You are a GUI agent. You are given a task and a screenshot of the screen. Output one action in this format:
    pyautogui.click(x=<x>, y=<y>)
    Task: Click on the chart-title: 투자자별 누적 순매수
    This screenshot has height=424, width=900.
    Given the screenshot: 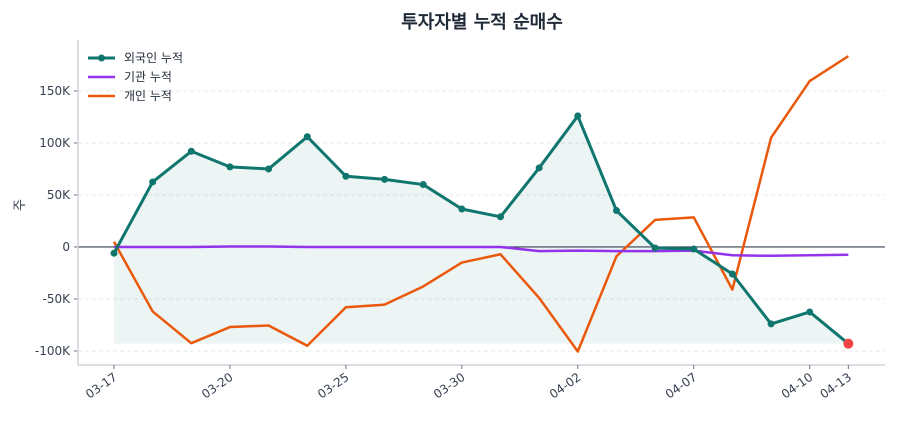 What is the action you would take?
    pyautogui.click(x=482, y=22)
    